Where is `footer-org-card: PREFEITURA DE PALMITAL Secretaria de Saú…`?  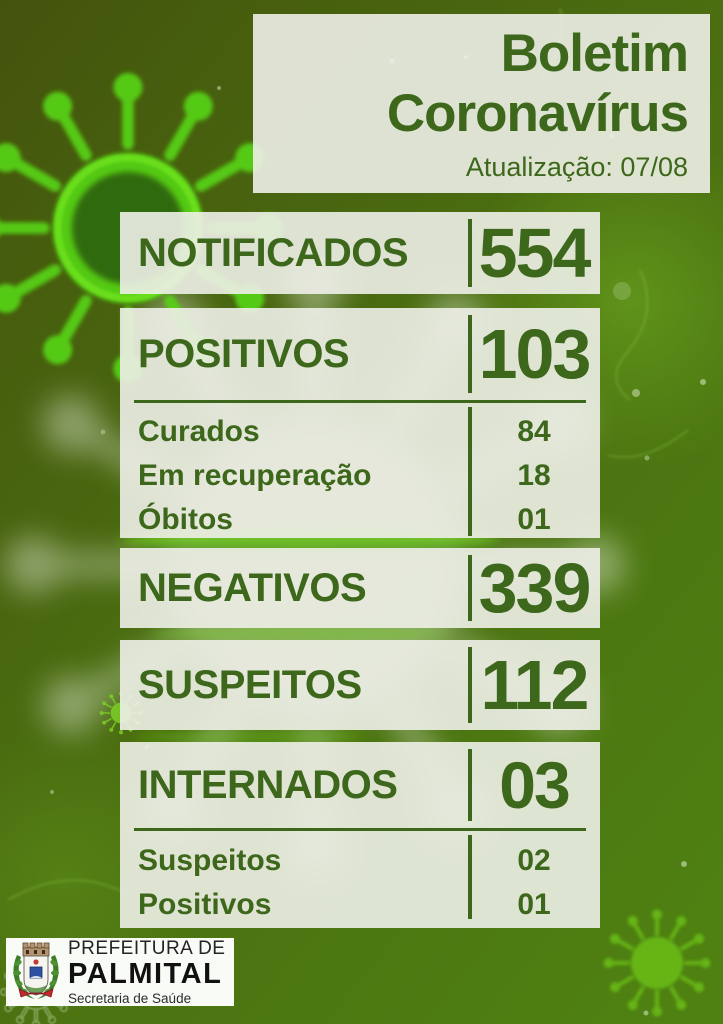 footer-org-card: PREFEITURA DE PALMITAL Secretaria de Saú… is located at coordinates (120, 972).